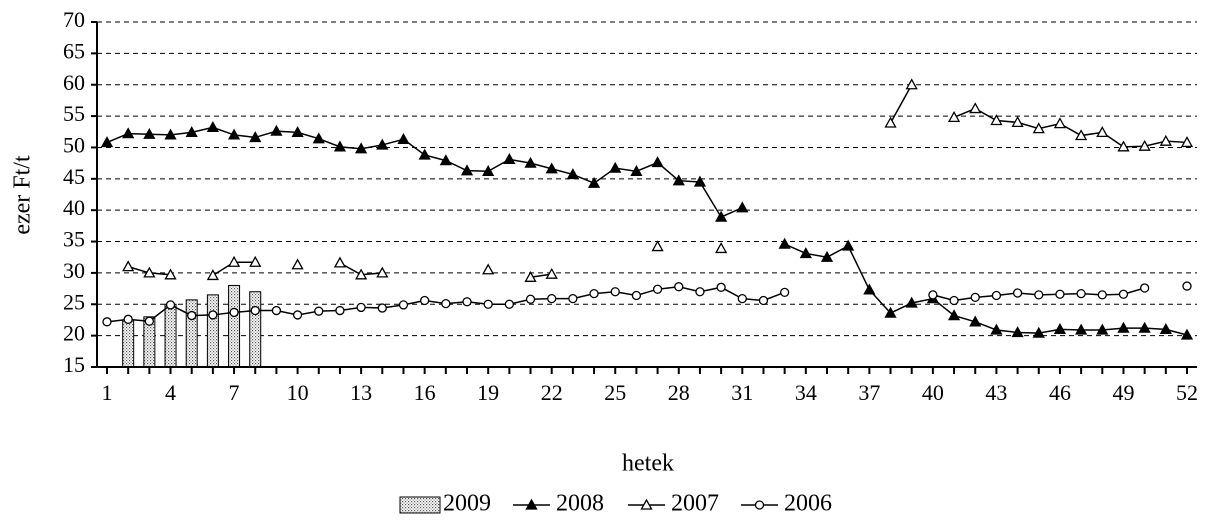 Image resolution: width=1213 pixels, height=520 pixels. What do you see at coordinates (580, 504) in the screenshot?
I see `legend-label: 2008` at bounding box center [580, 504].